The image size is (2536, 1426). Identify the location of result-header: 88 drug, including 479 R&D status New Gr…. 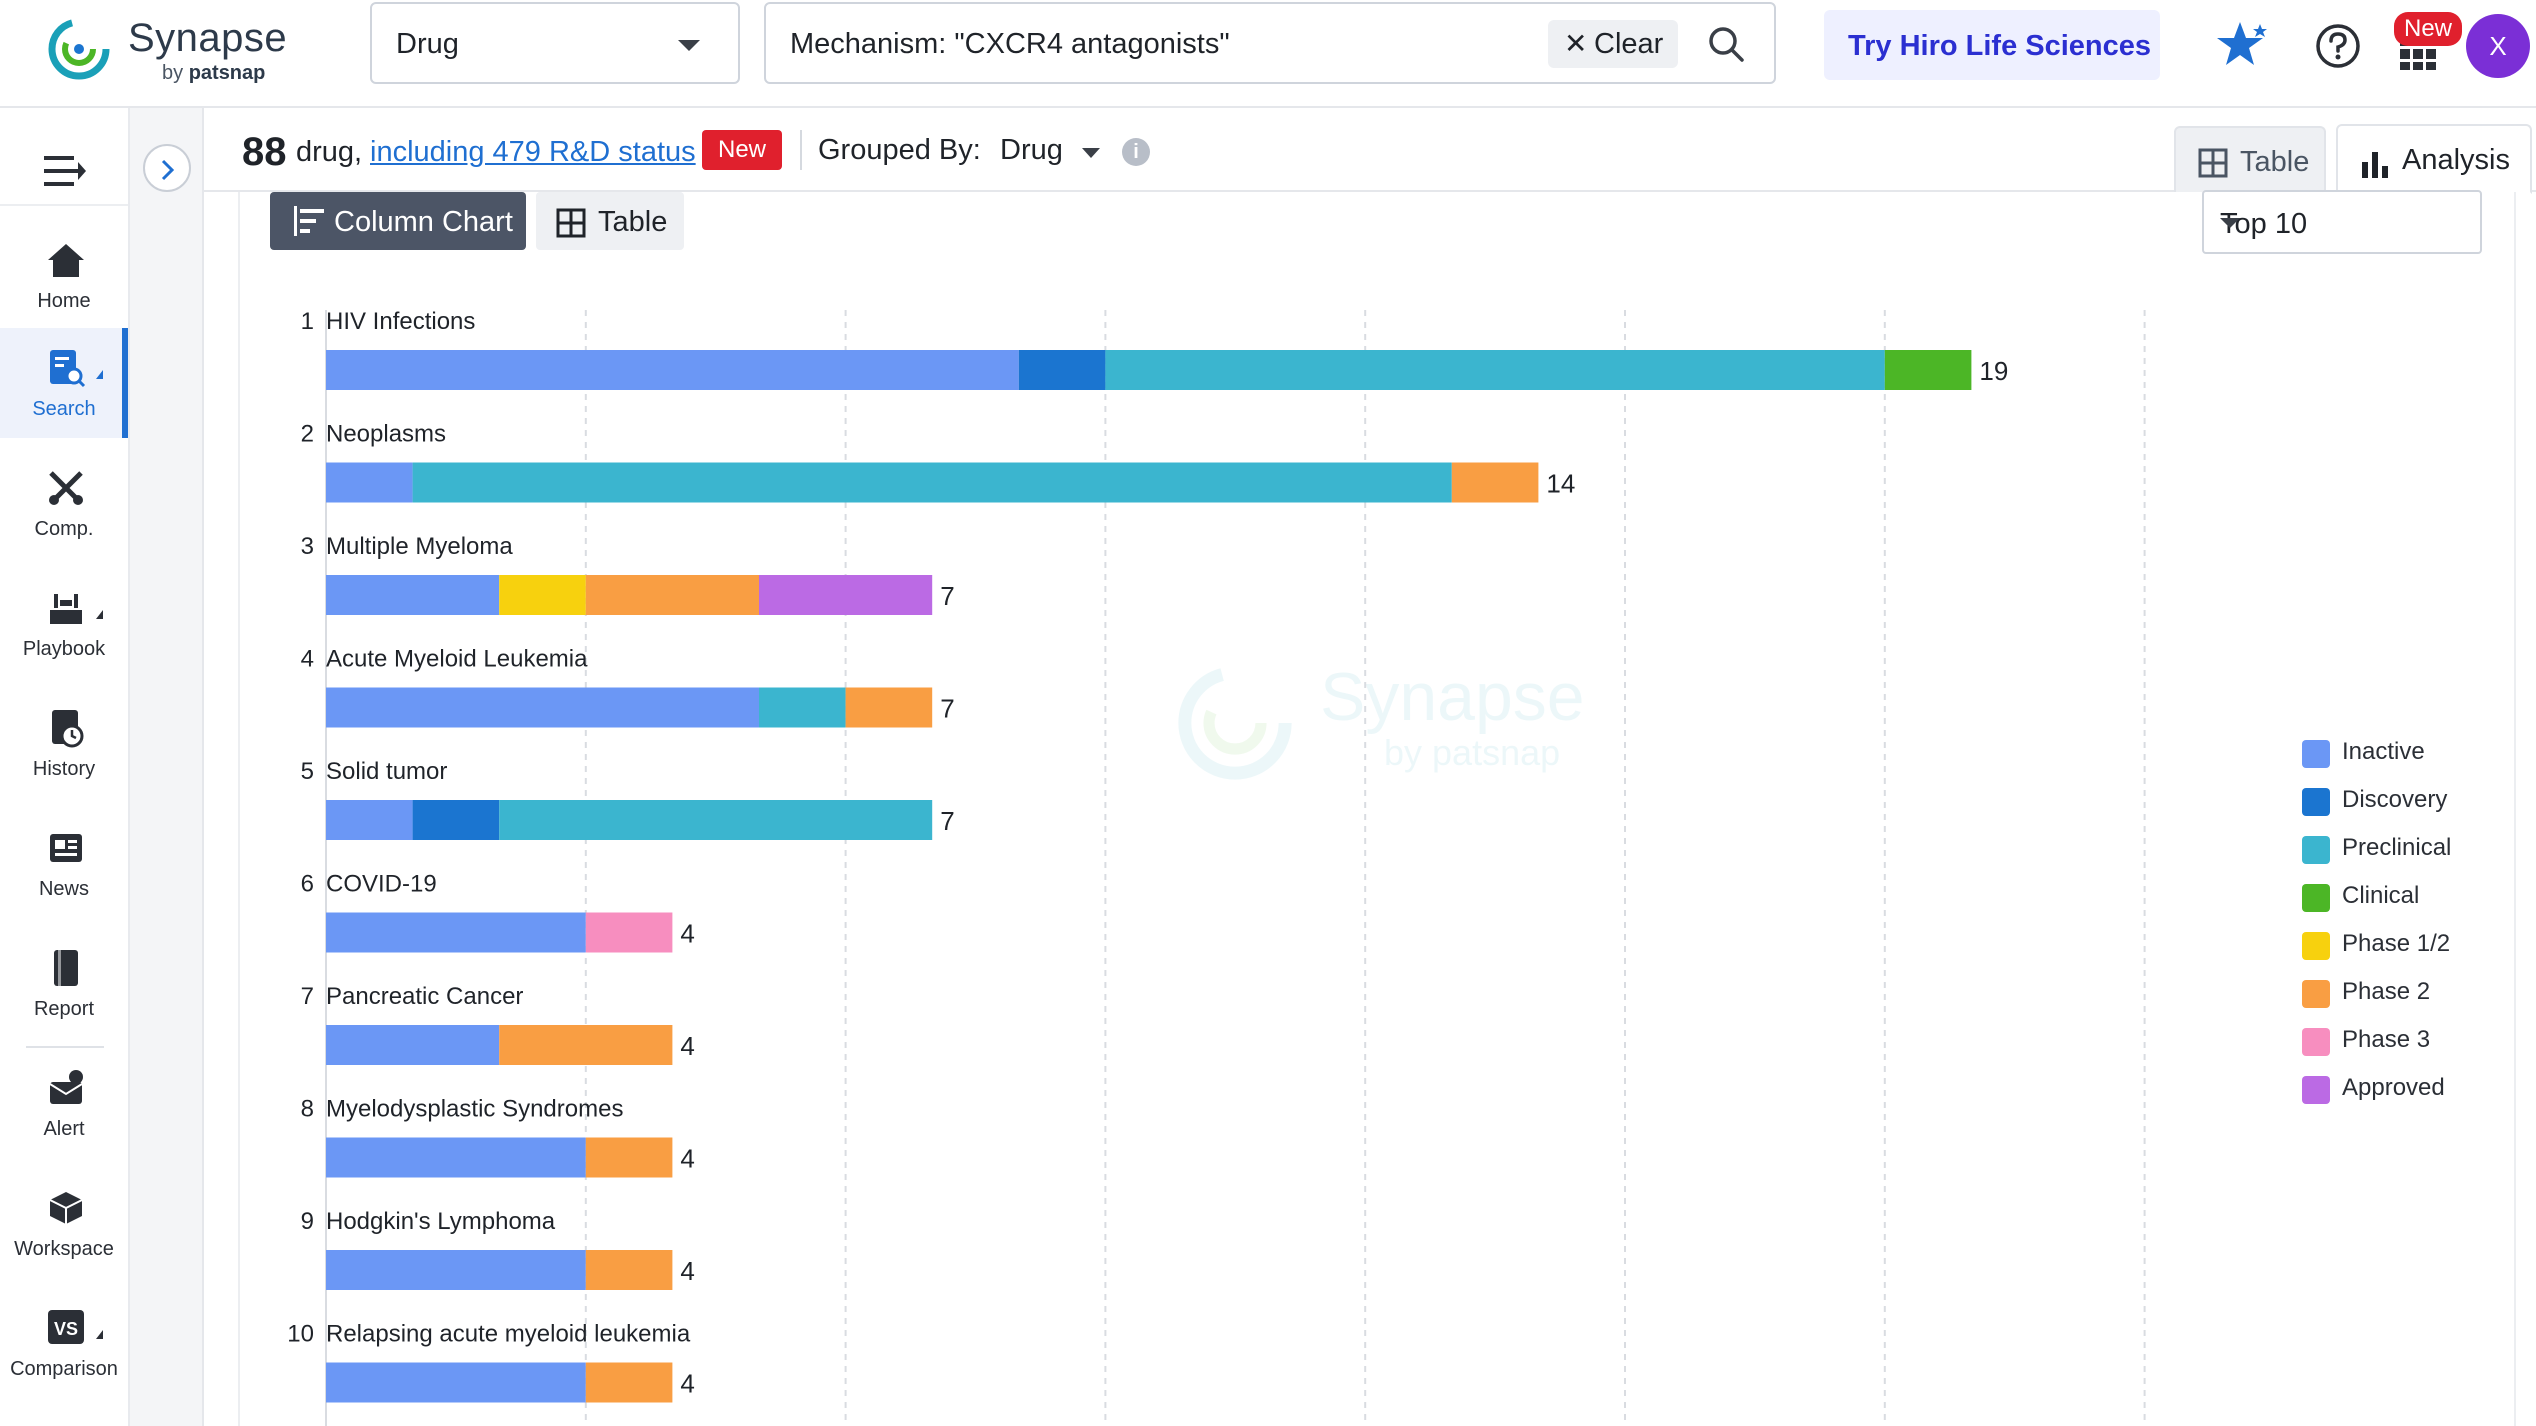
(1370, 150).